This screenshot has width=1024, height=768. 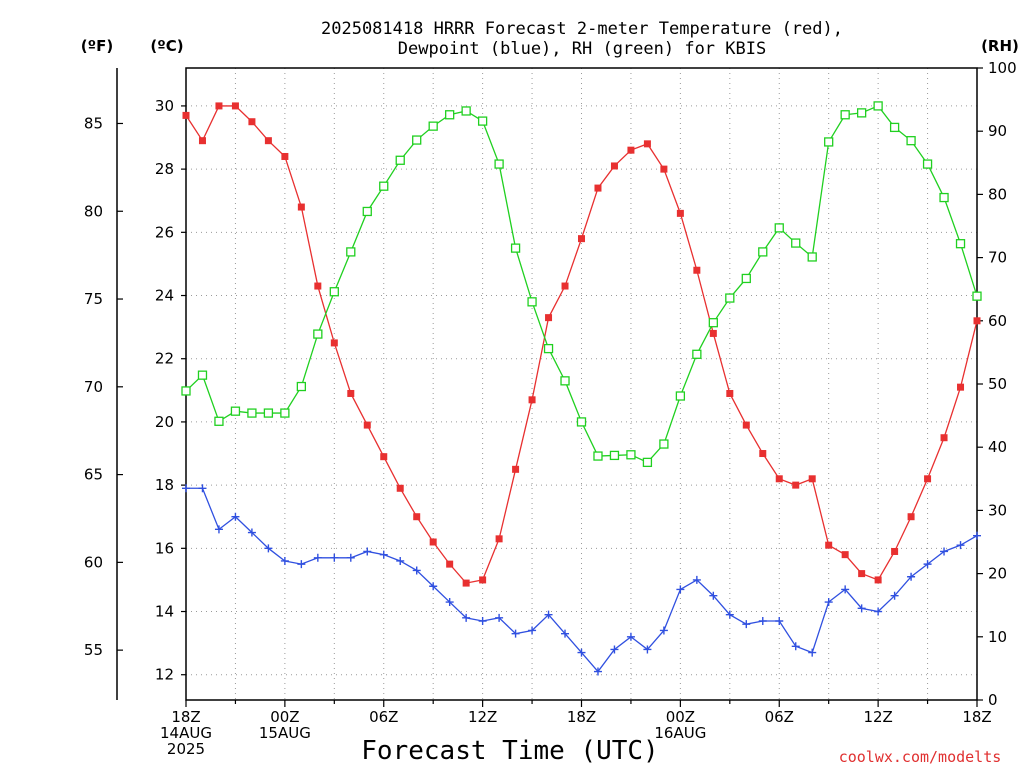 What do you see at coordinates (1002, 68) in the screenshot?
I see `rh-tick-label: 100` at bounding box center [1002, 68].